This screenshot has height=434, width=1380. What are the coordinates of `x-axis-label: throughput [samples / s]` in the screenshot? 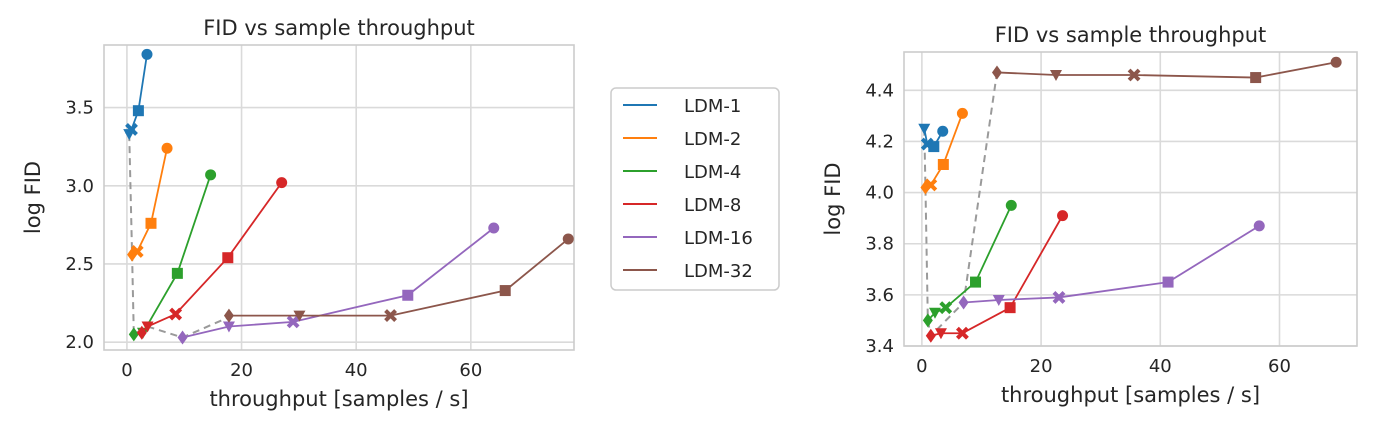 It's located at (338, 399).